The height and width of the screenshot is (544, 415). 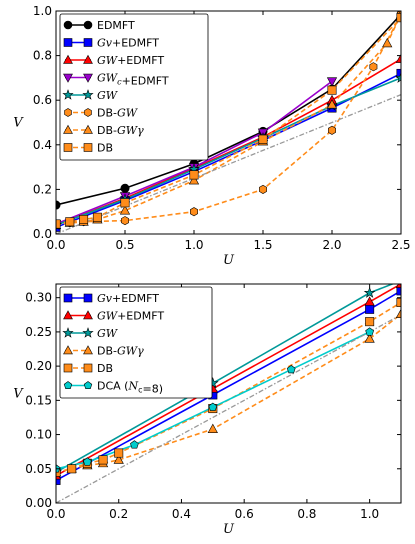 I want to click on x-tick-label: 0.0, so click(x=55, y=514).